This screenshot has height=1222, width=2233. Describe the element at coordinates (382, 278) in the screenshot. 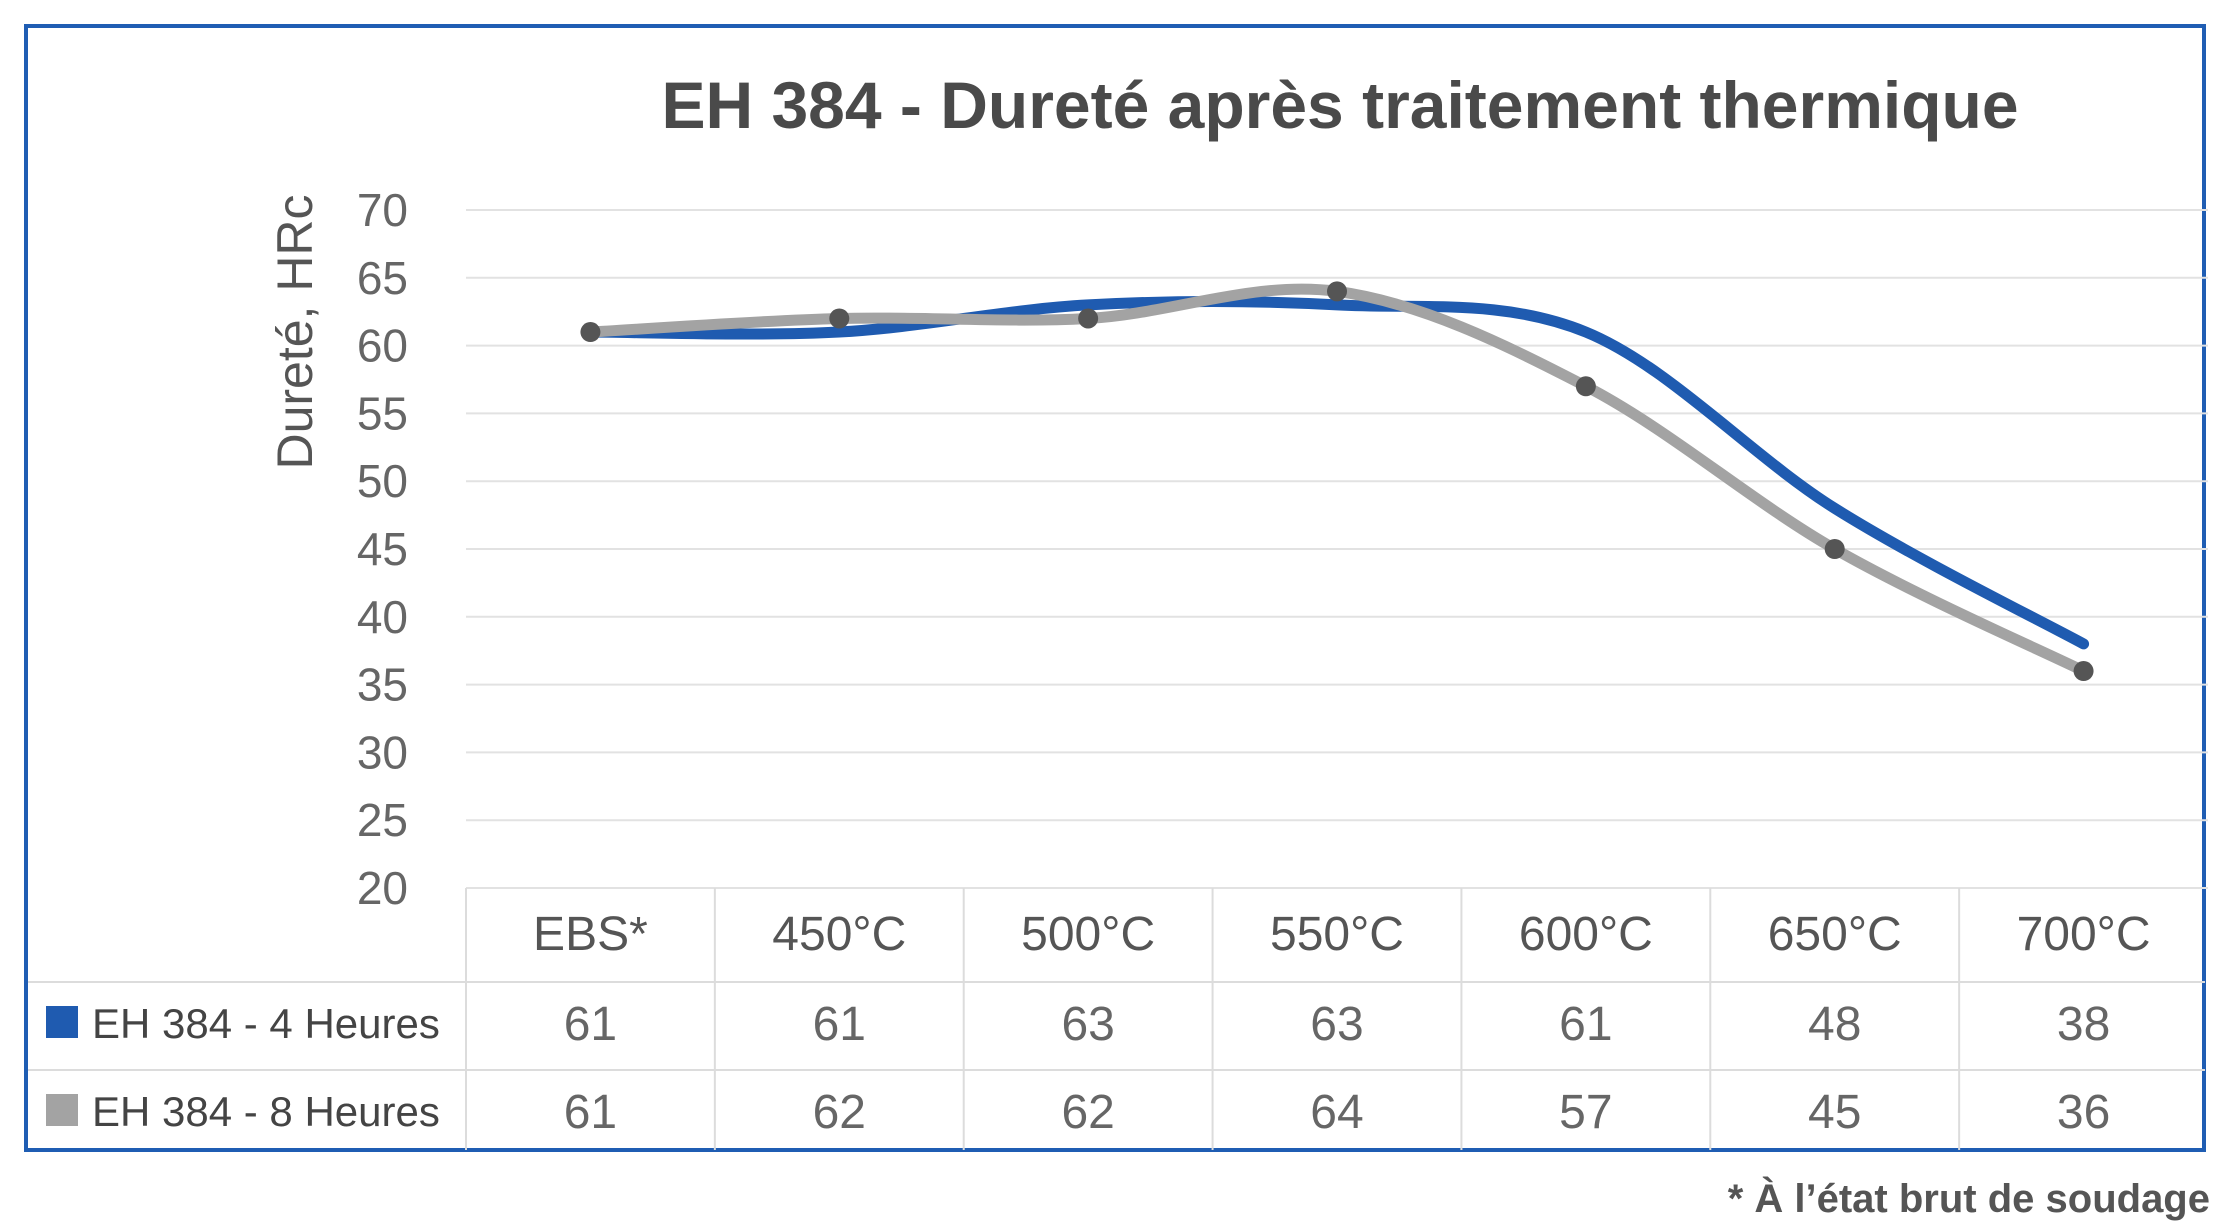

I see `y-tick-label: 65` at that location.